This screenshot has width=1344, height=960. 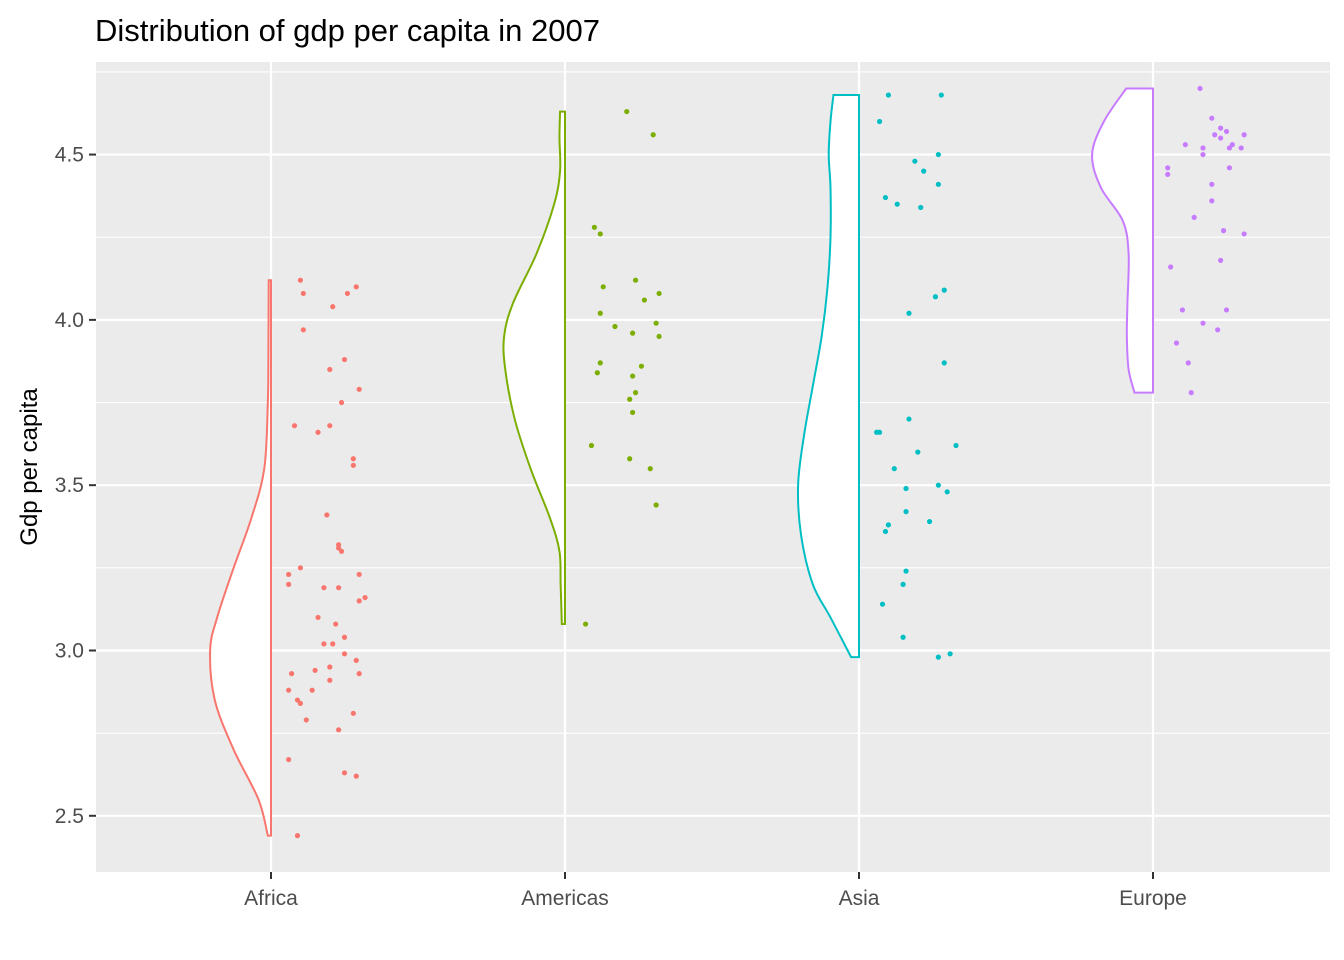 I want to click on x-axis: Africa Americas Asia Europe, so click(x=715, y=891).